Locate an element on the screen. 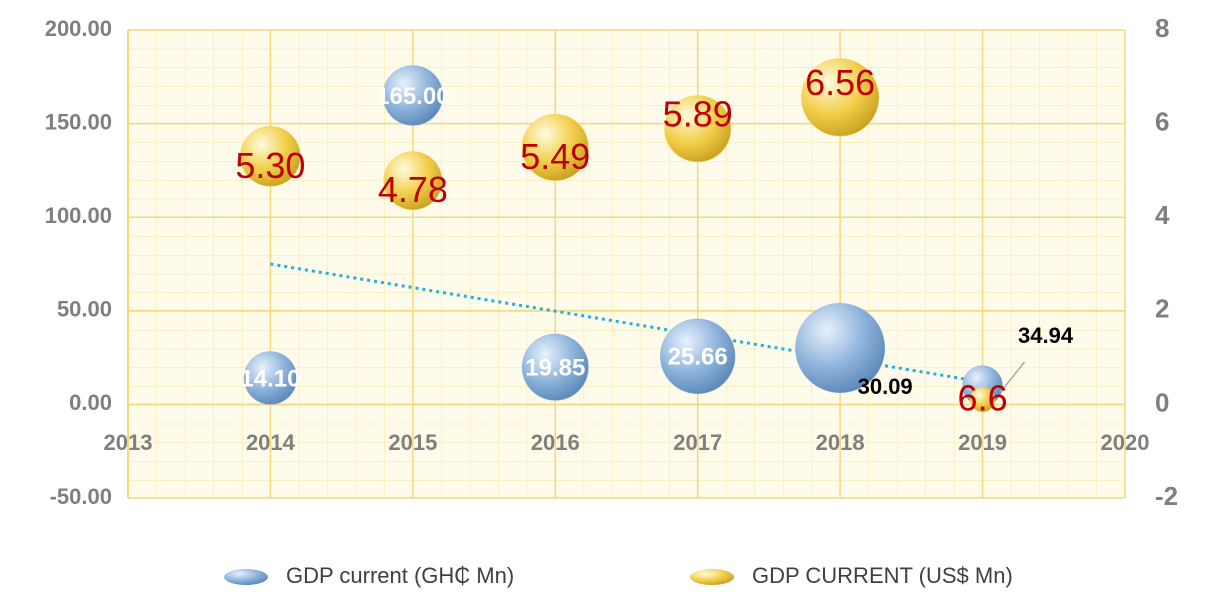 The width and height of the screenshot is (1205, 599). data-label: 19.85 is located at coordinates (555, 368).